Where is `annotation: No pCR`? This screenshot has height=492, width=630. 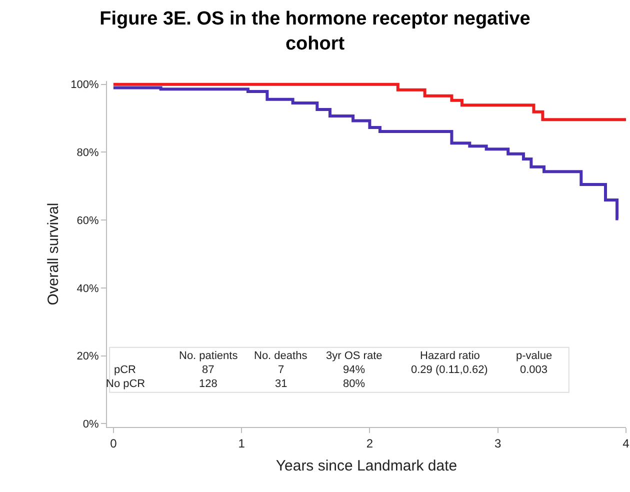 annotation: No pCR is located at coordinates (126, 384).